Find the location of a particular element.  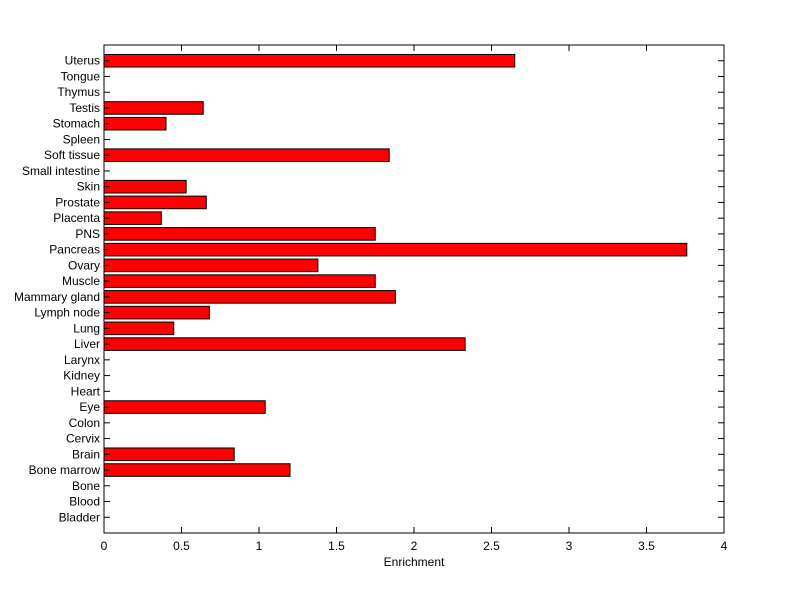

bar-stomach is located at coordinates (135, 123).